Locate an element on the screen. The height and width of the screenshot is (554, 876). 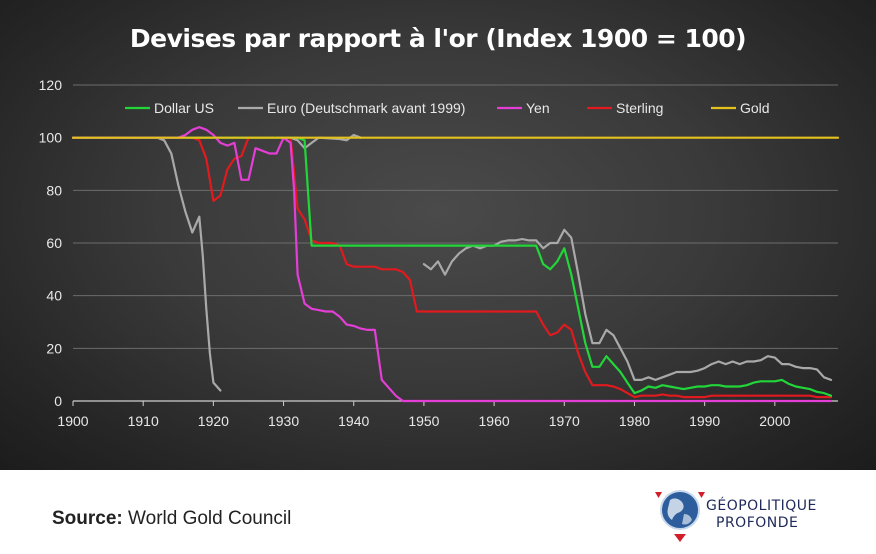
y-tick-label: 100 is located at coordinates (51, 138).